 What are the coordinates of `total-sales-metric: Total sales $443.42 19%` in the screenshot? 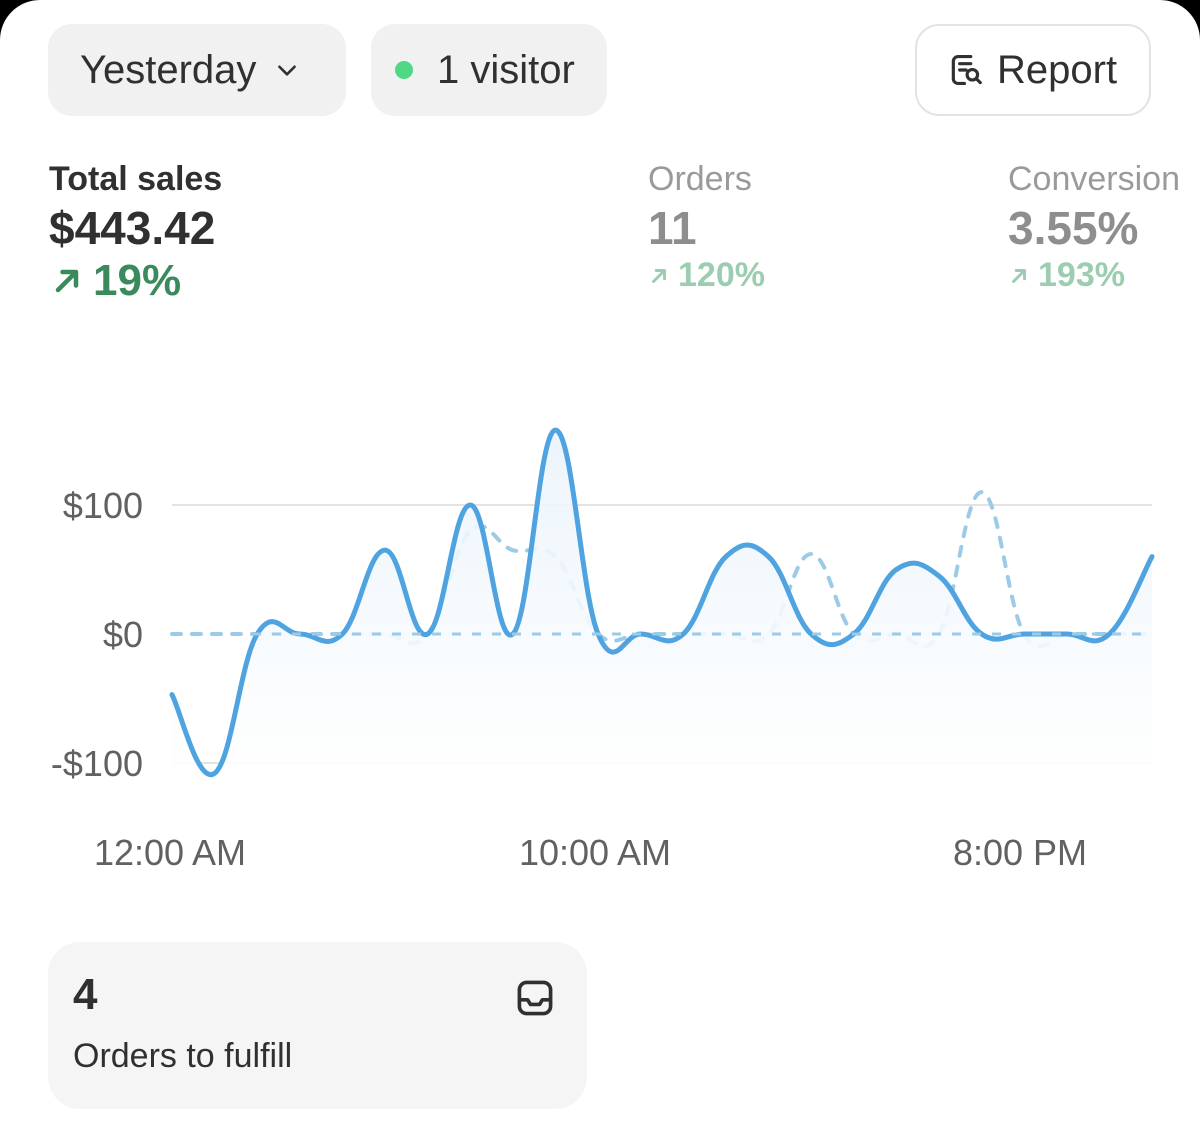 It's located at (135, 233).